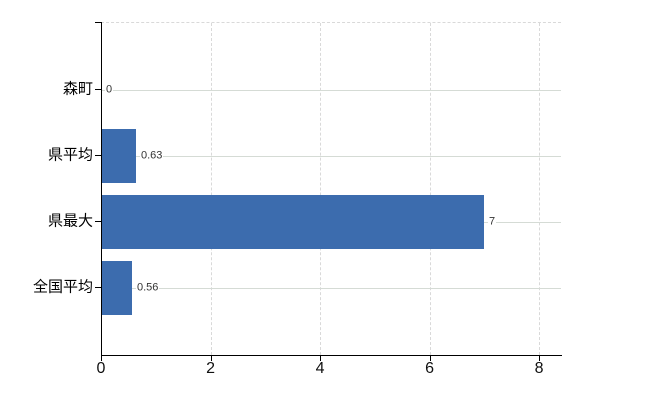 The width and height of the screenshot is (650, 400). Describe the element at coordinates (492, 222) in the screenshot. I see `bar-value-label: 7` at that location.